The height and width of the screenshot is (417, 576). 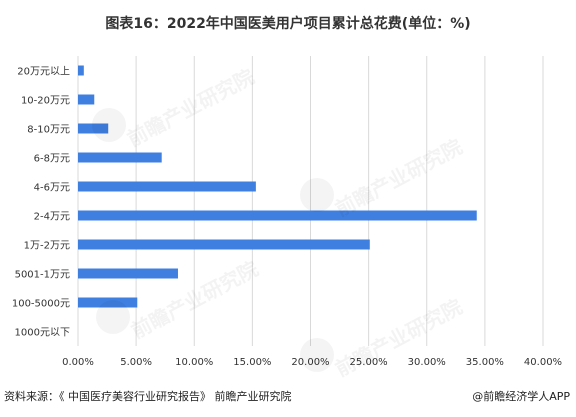 I want to click on y-category-label: 6-8万元, so click(x=52, y=159).